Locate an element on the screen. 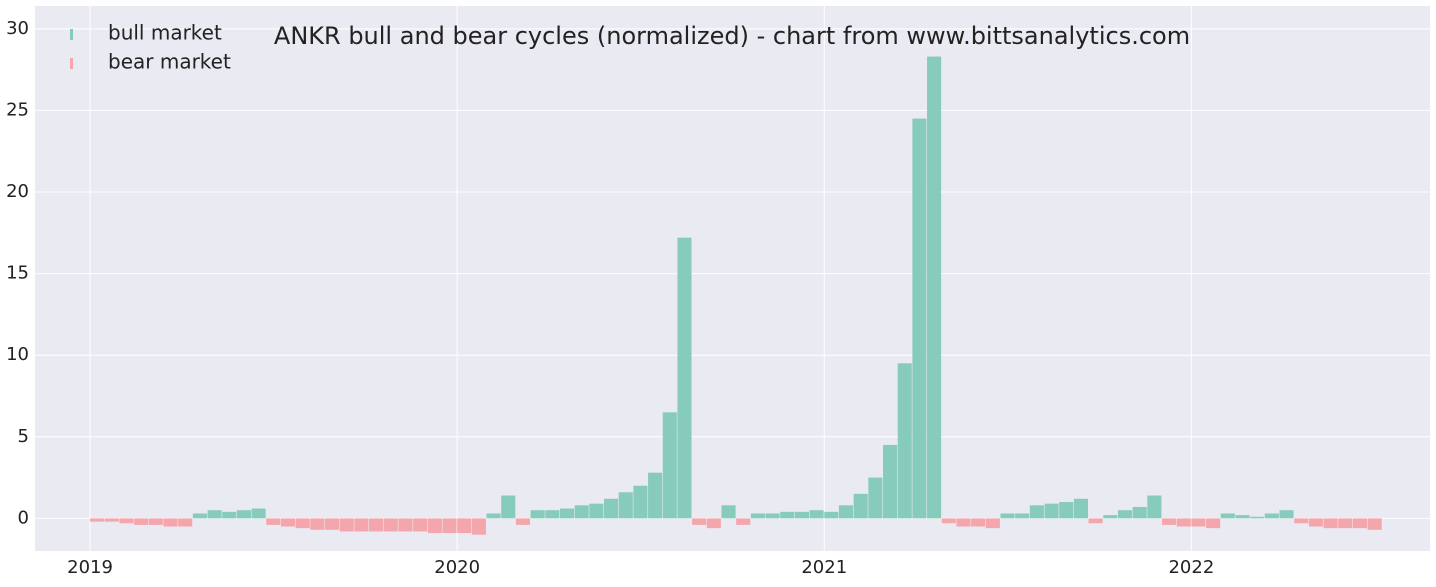 The width and height of the screenshot is (1436, 587). y-tick-label: 5 is located at coordinates (23, 436).